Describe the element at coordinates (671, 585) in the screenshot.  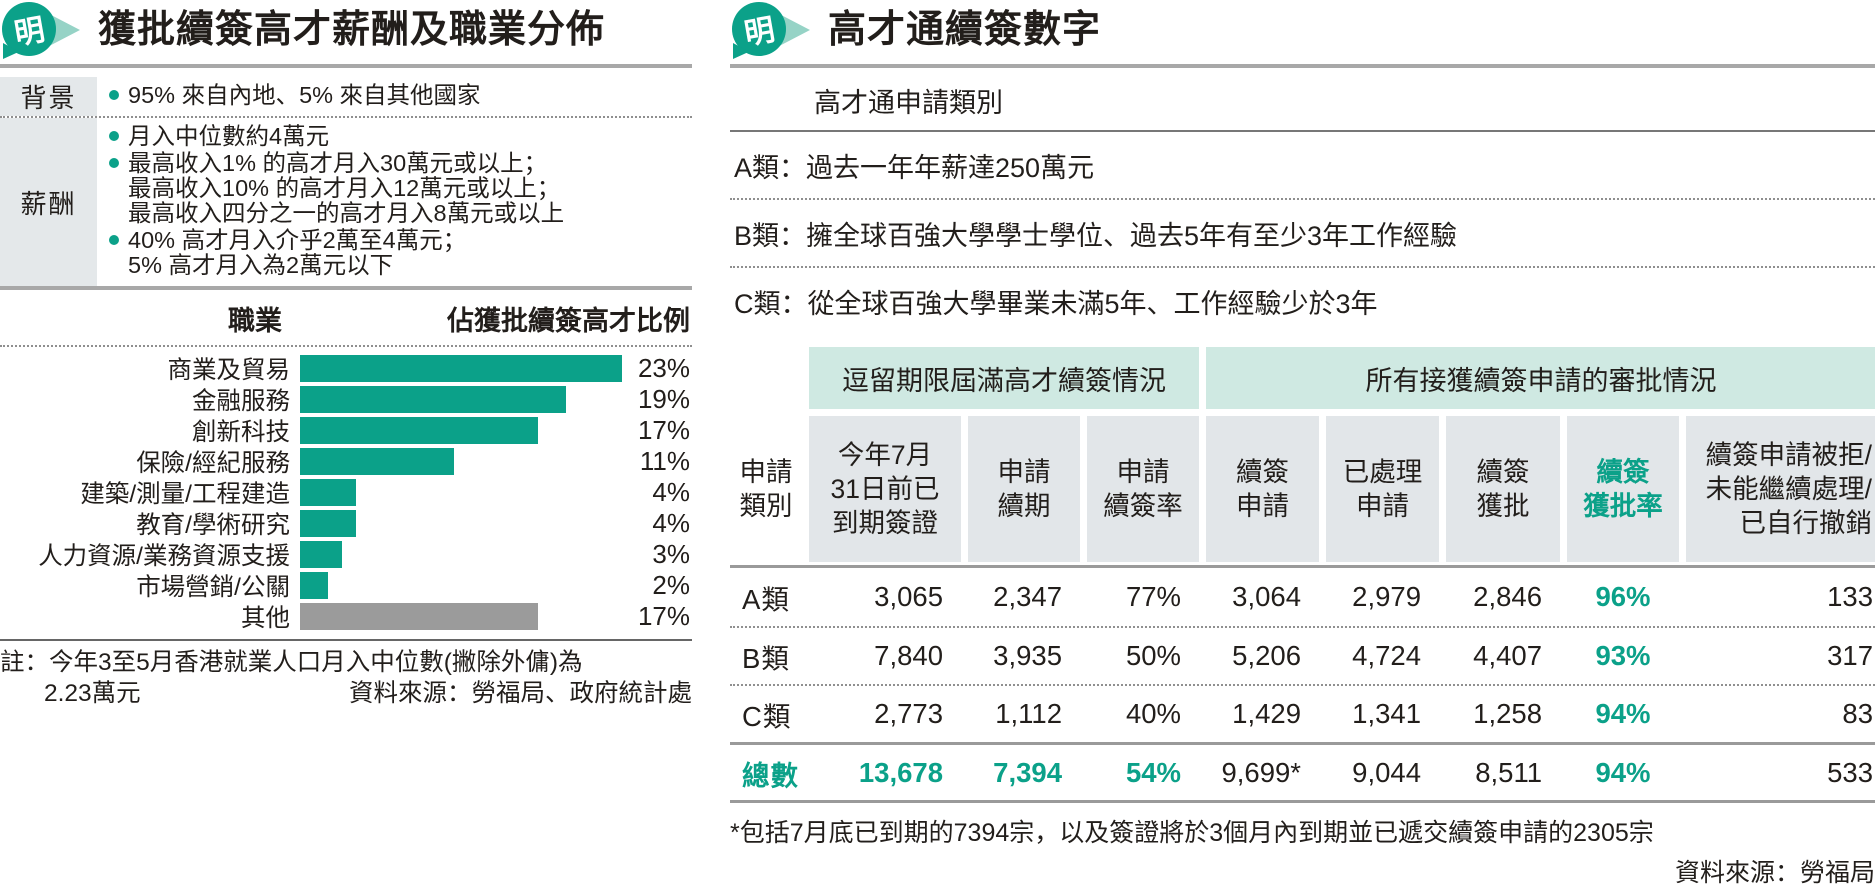
I see `bar-value: 2%` at that location.